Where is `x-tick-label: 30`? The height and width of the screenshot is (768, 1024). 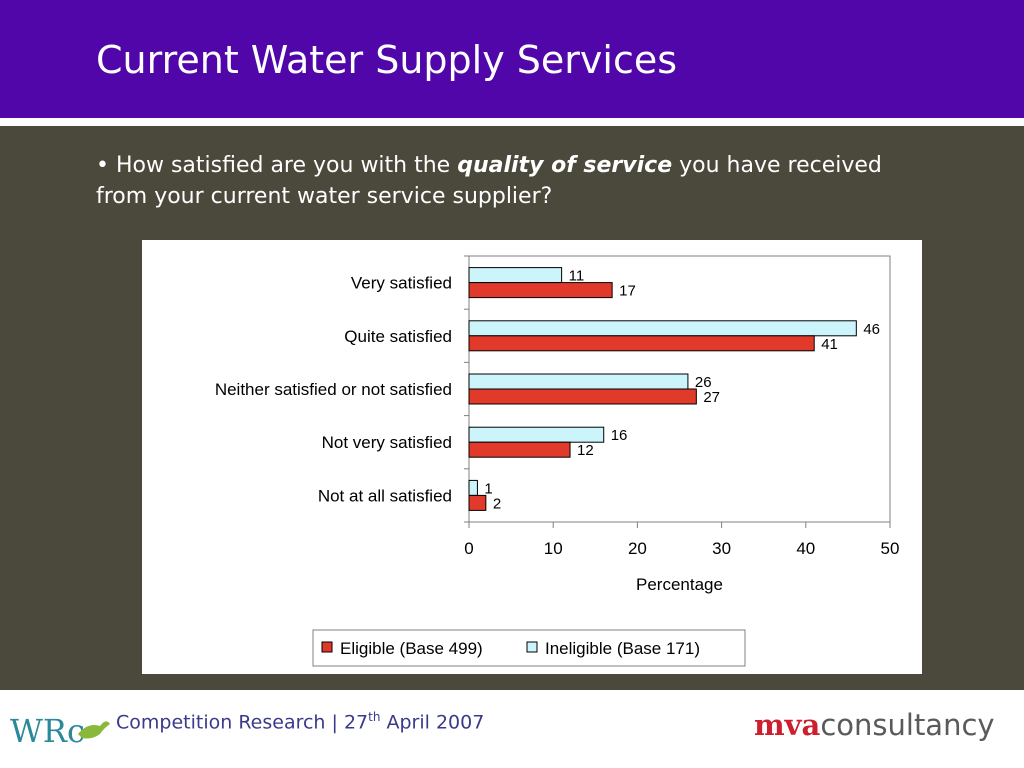
x-tick-label: 30 is located at coordinates (721, 548).